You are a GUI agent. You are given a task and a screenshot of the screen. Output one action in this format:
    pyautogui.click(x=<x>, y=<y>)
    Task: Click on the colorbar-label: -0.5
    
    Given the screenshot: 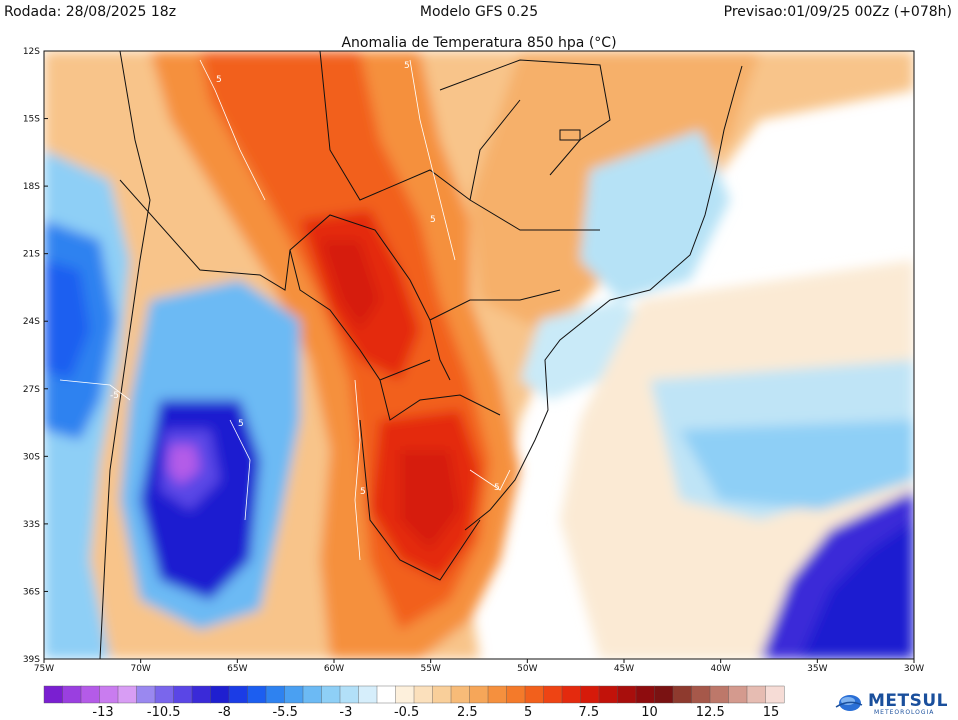 What is the action you would take?
    pyautogui.click(x=406, y=712)
    